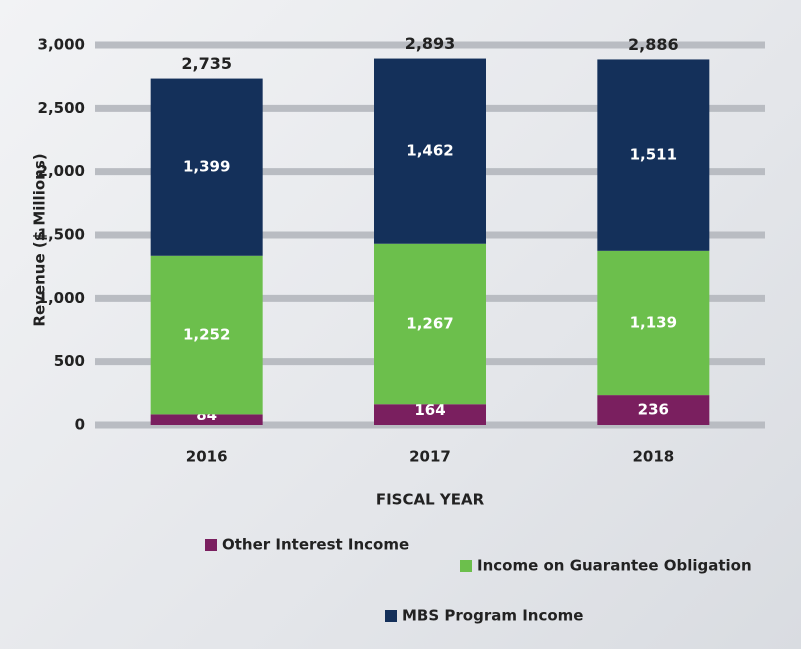 The width and height of the screenshot is (801, 649). Describe the element at coordinates (614, 566) in the screenshot. I see `legend-label: Income on Guarantee Obligation` at that location.